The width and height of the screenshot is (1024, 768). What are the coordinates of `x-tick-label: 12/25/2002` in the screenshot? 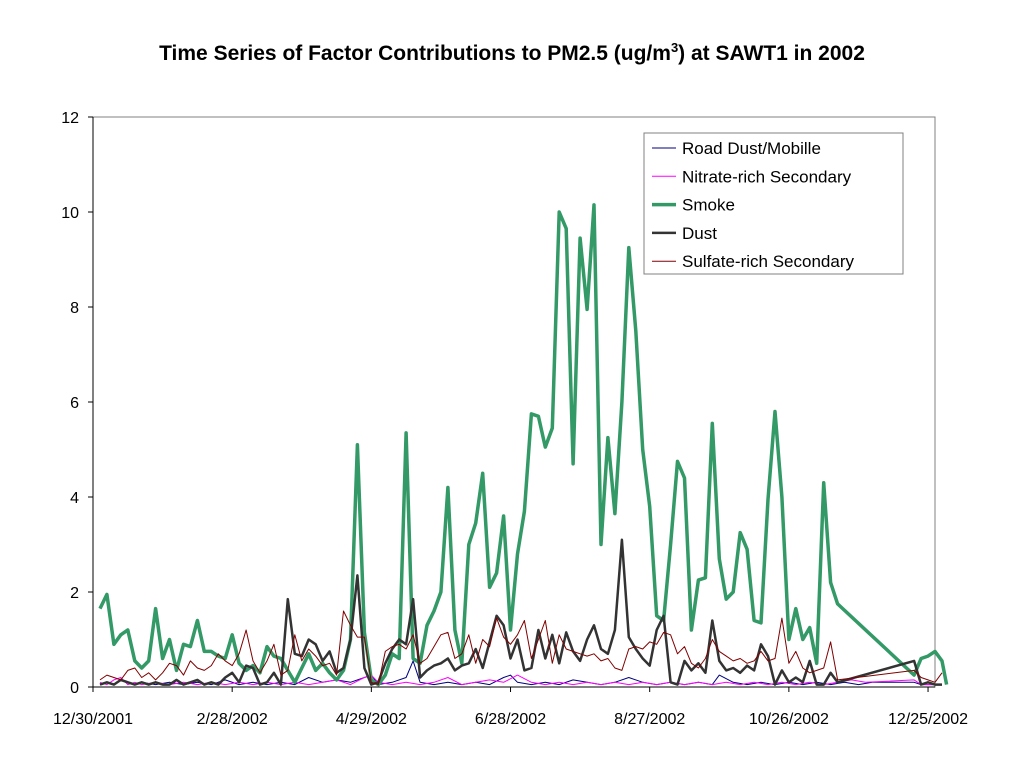 It's located at (928, 719).